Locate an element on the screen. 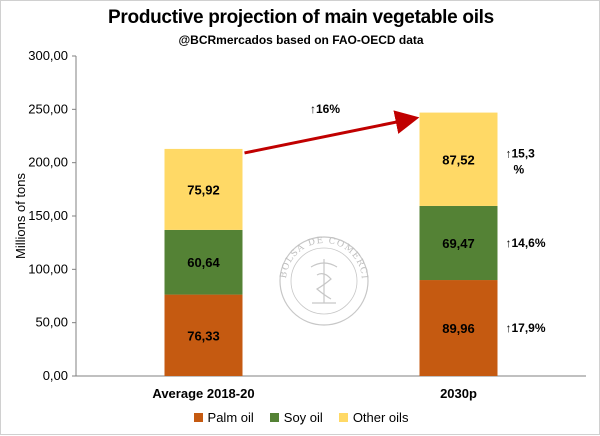 Image resolution: width=600 pixels, height=436 pixels. x-category-label: 2030p is located at coordinates (458, 393).